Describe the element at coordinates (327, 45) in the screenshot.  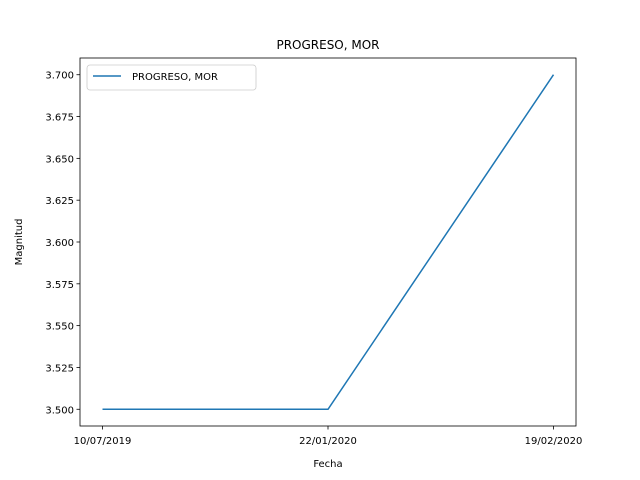
I see `chart-title: PROGRESO, MOR` at that location.